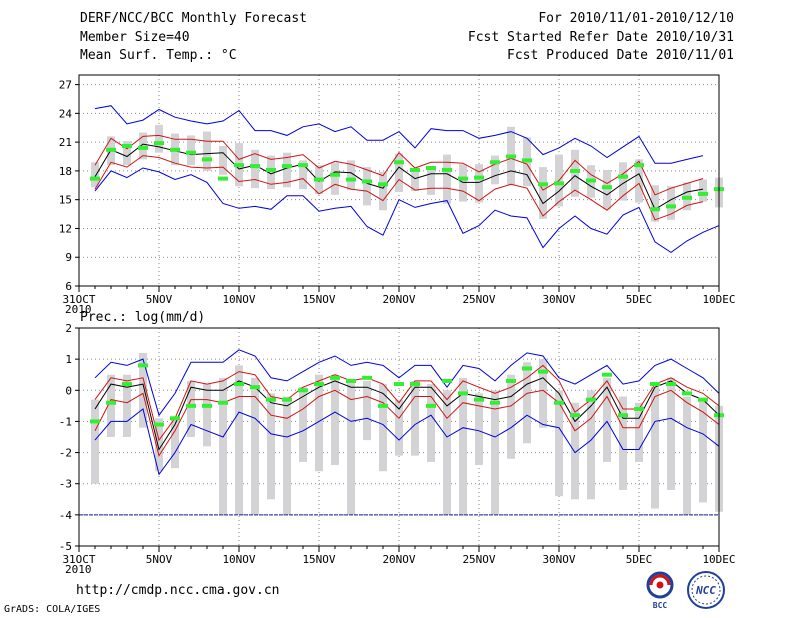  What do you see at coordinates (65, 546) in the screenshot?
I see `y-tick-label: -5` at bounding box center [65, 546].